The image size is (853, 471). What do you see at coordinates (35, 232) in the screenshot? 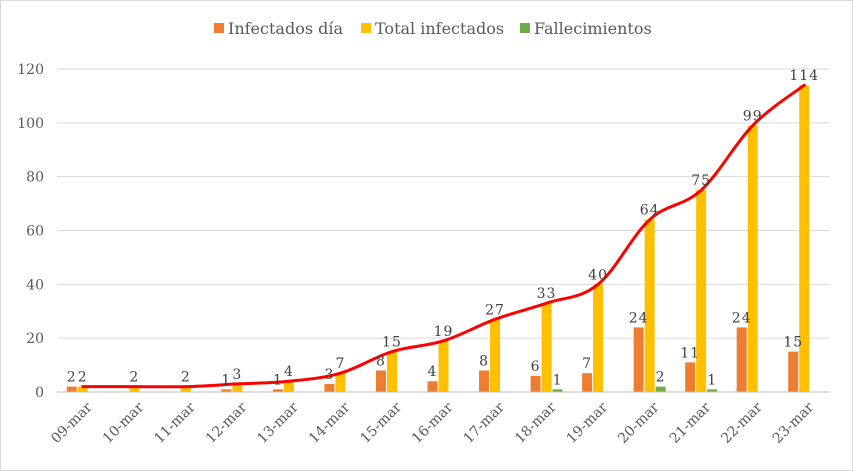
I see `y-tick-label: 60` at bounding box center [35, 232].